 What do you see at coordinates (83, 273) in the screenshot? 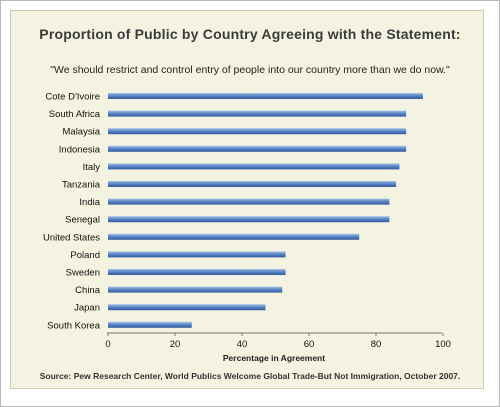
I see `category-label: Sweden` at bounding box center [83, 273].